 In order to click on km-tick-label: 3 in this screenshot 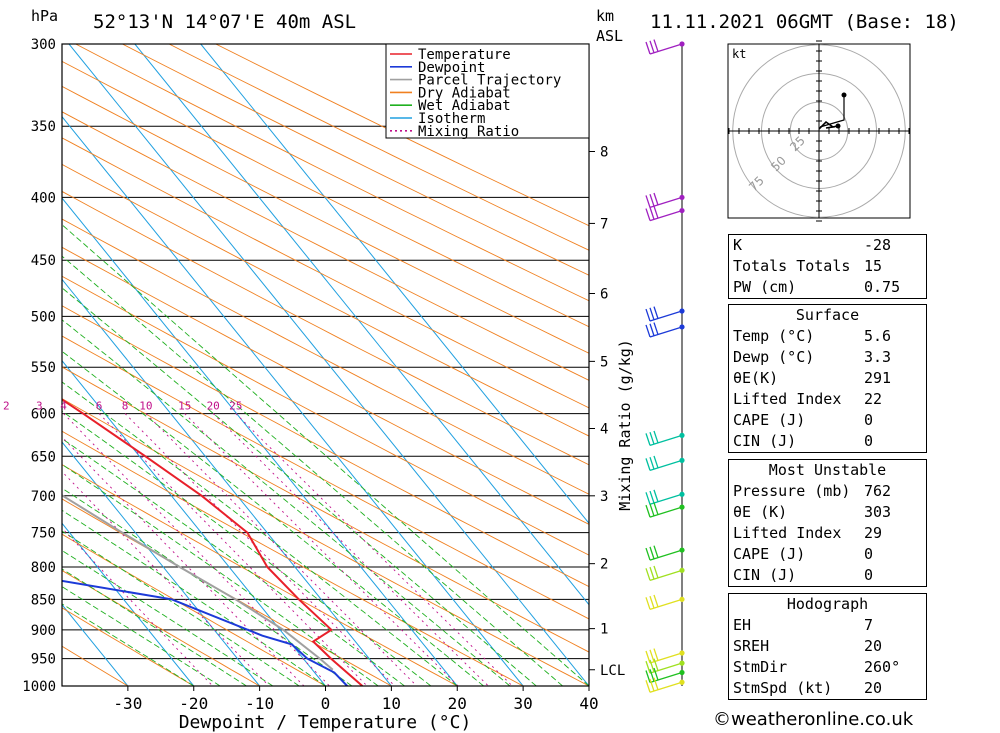, I will do `click(604, 497)`.